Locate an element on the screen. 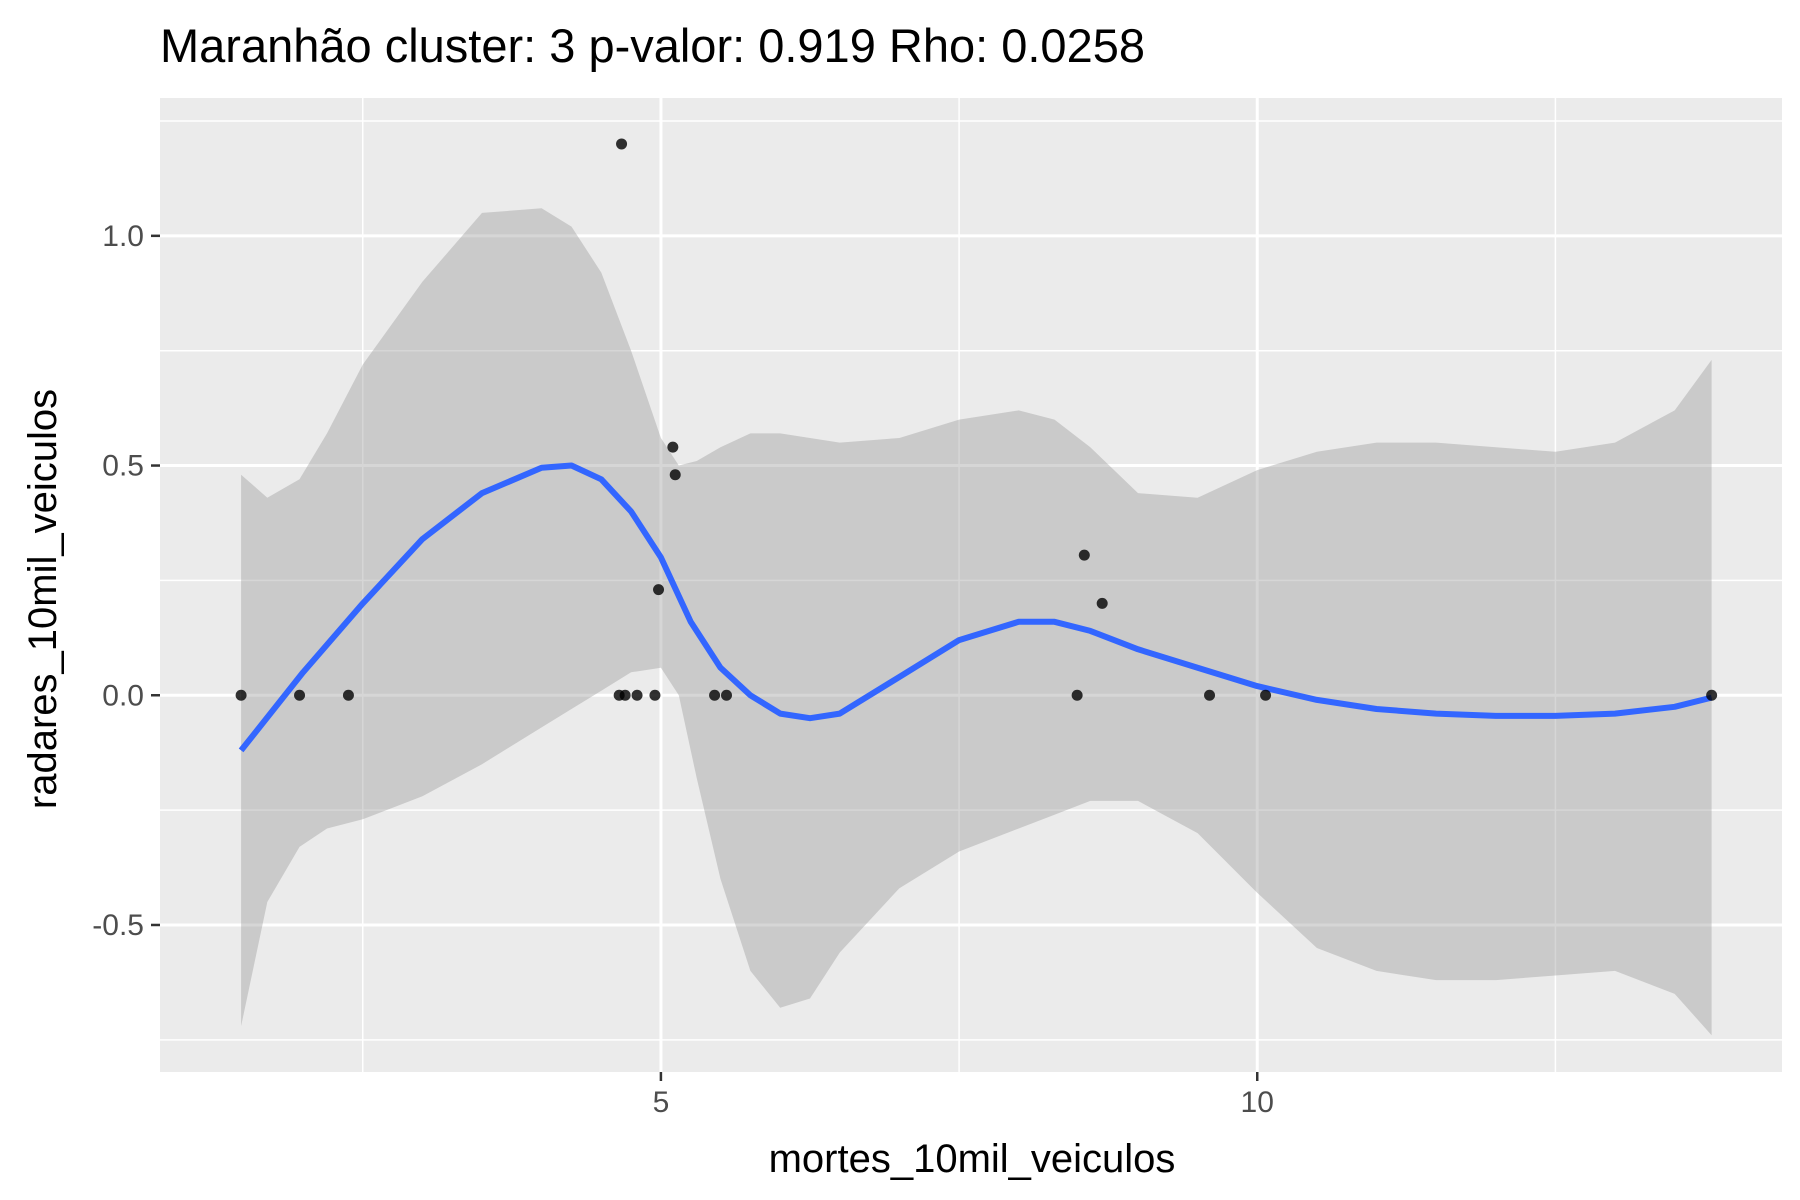 The height and width of the screenshot is (1200, 1800). x-axis-title: mortes_10mil_veiculos is located at coordinates (972, 1159).